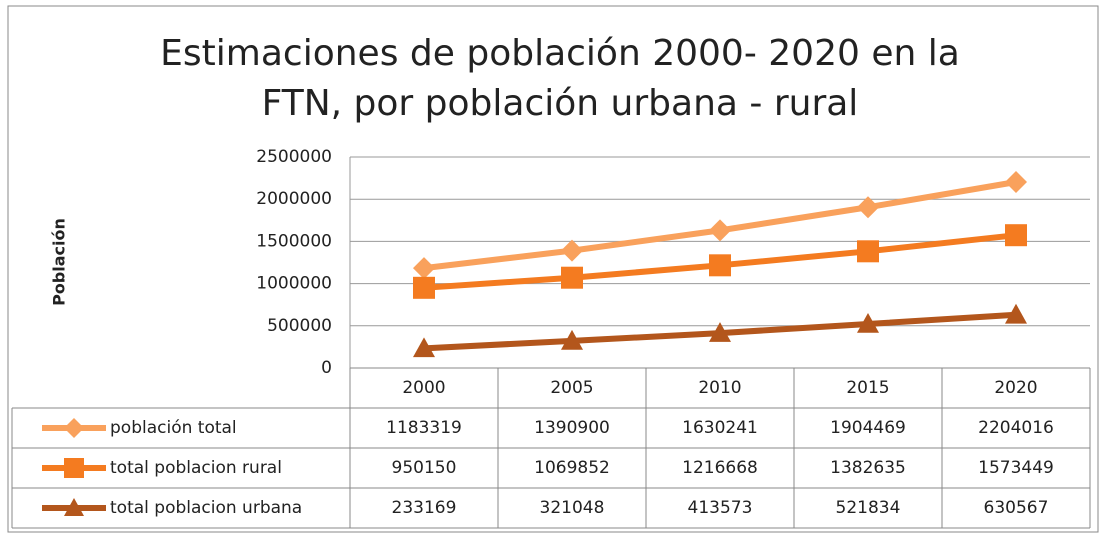 Image resolution: width=1105 pixels, height=542 pixels. I want to click on table-cell: 1904469, so click(868, 428).